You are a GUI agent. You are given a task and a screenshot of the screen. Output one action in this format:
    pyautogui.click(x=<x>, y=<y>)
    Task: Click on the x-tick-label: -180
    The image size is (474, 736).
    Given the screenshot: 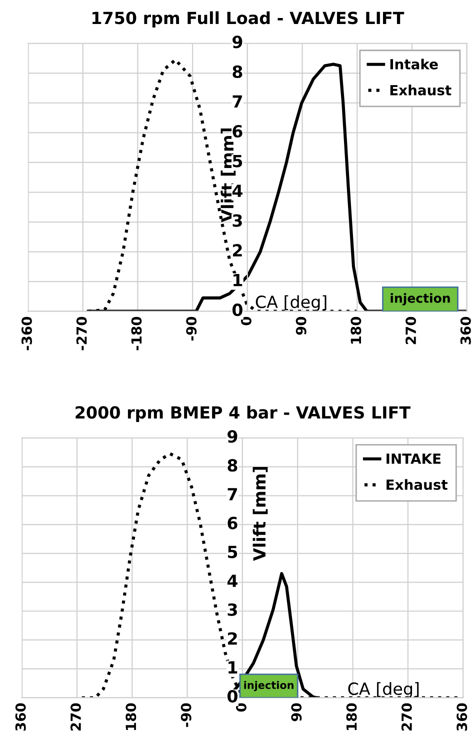 What is the action you would take?
    pyautogui.click(x=136, y=333)
    